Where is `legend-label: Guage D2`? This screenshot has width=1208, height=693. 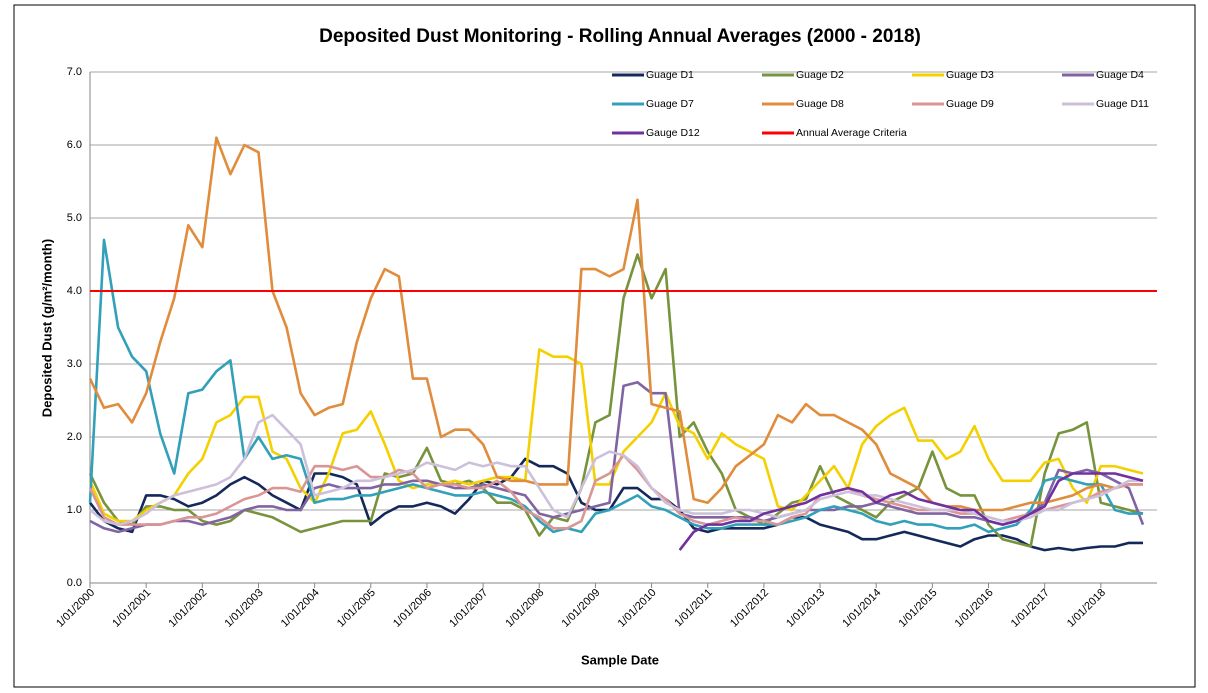
legend-label: Guage D2 is located at coordinates (820, 75).